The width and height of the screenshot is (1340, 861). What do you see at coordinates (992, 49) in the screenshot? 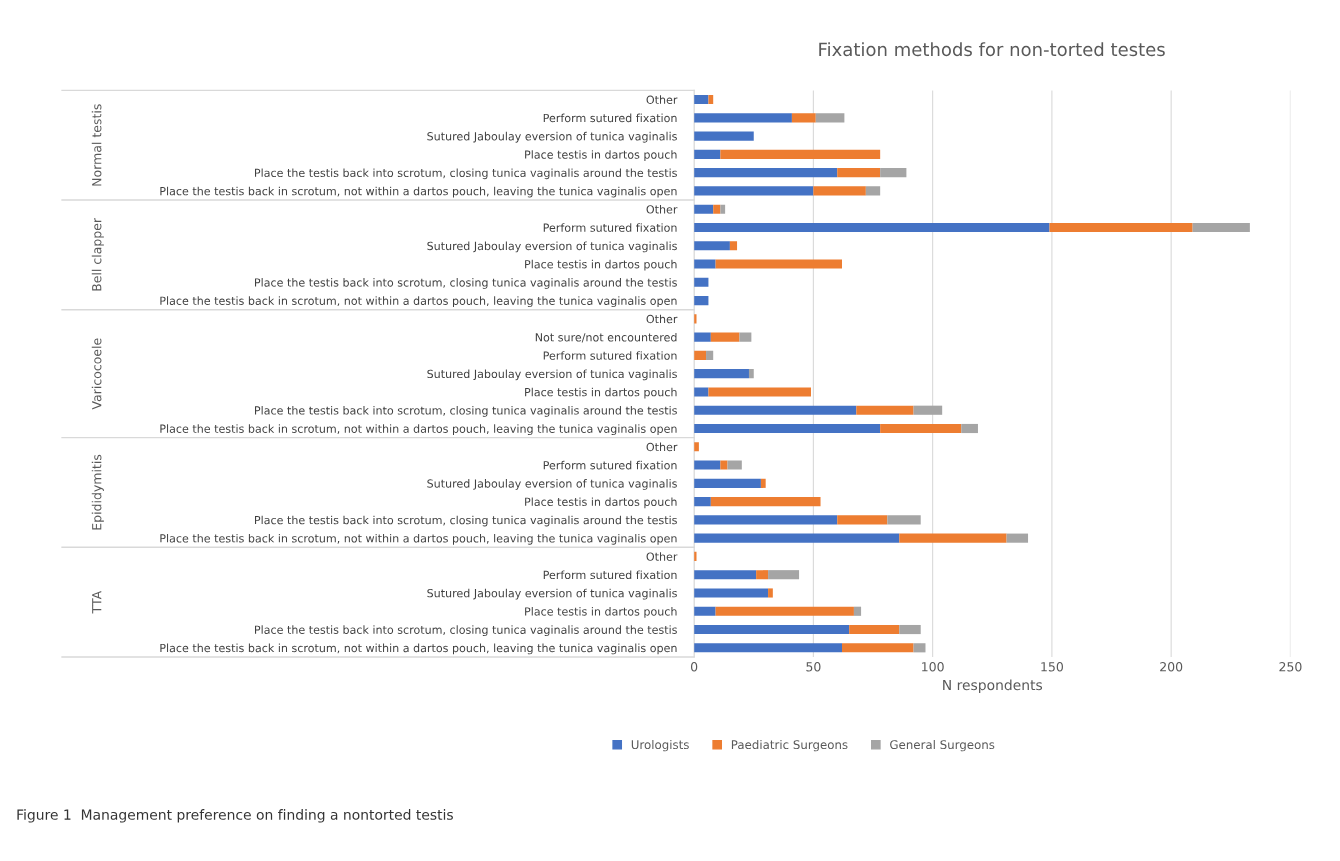
I see `chart-title: Fixation methods for non-torted testes` at bounding box center [992, 49].